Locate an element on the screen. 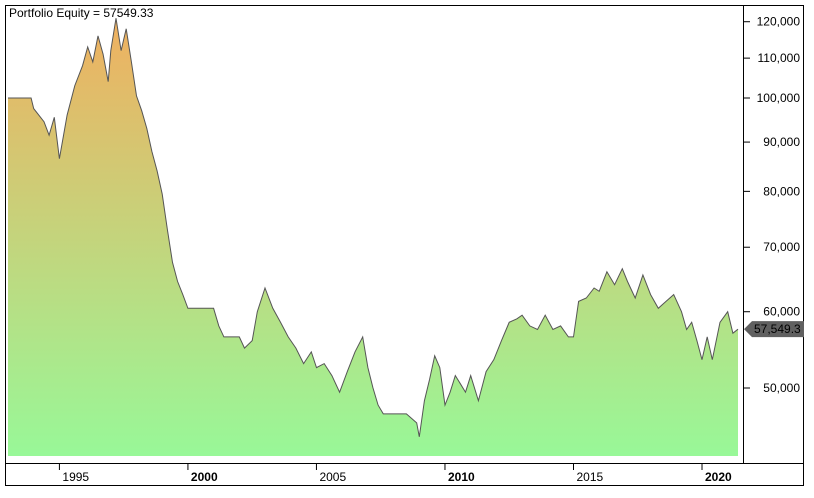 This screenshot has width=814, height=498. x-tick-label: 2010 is located at coordinates (461, 477).